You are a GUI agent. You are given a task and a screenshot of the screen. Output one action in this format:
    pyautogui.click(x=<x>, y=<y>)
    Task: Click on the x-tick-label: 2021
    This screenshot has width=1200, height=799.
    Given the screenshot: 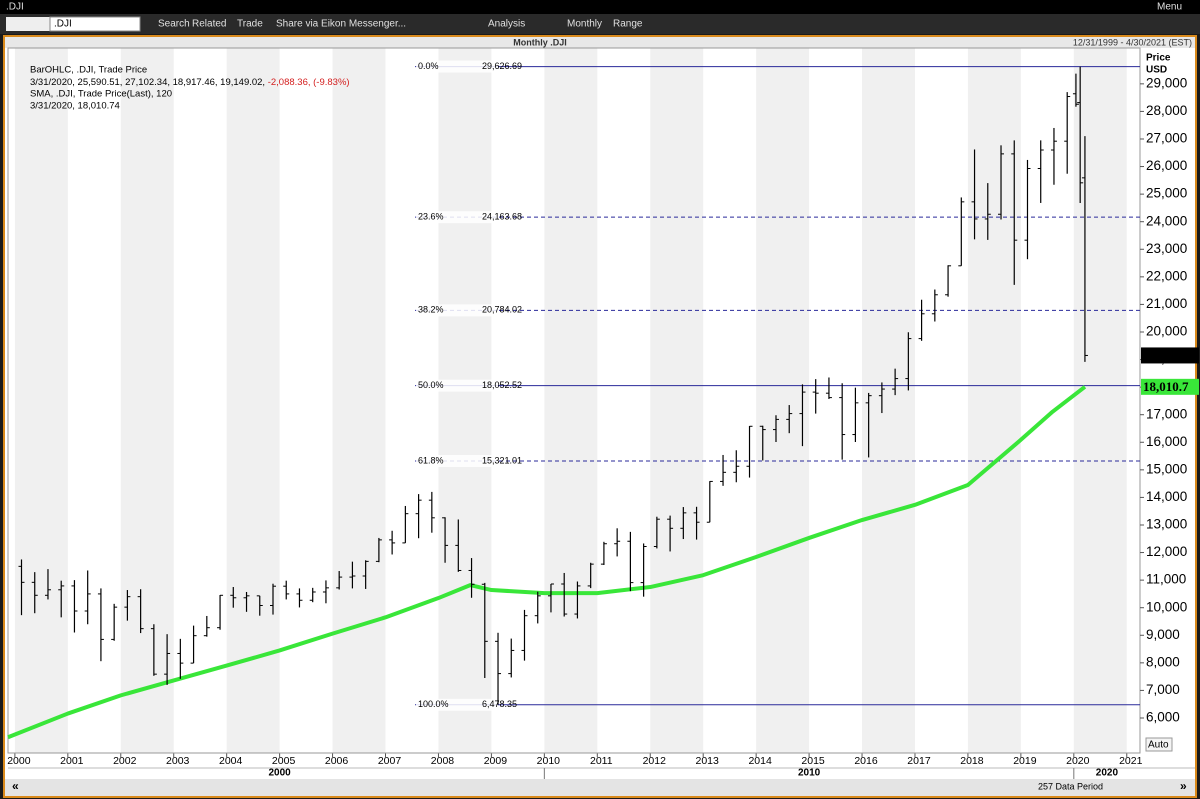 What is the action you would take?
    pyautogui.click(x=1131, y=761)
    